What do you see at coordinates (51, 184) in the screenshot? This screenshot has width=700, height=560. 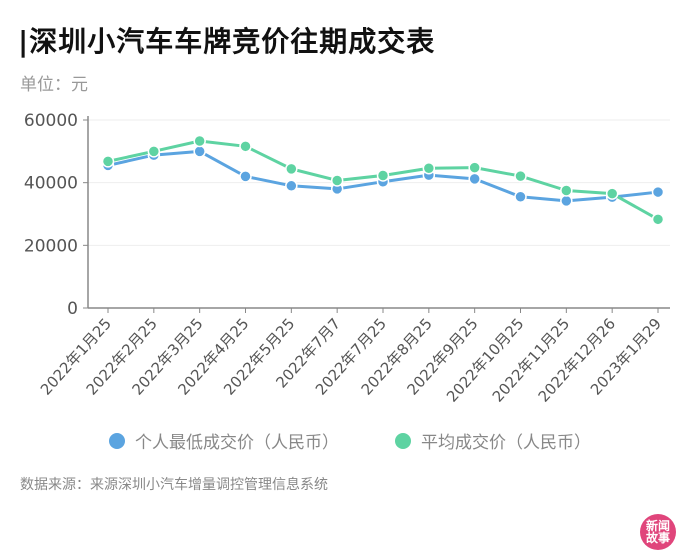 I see `y-tick-label: 40000` at bounding box center [51, 184].